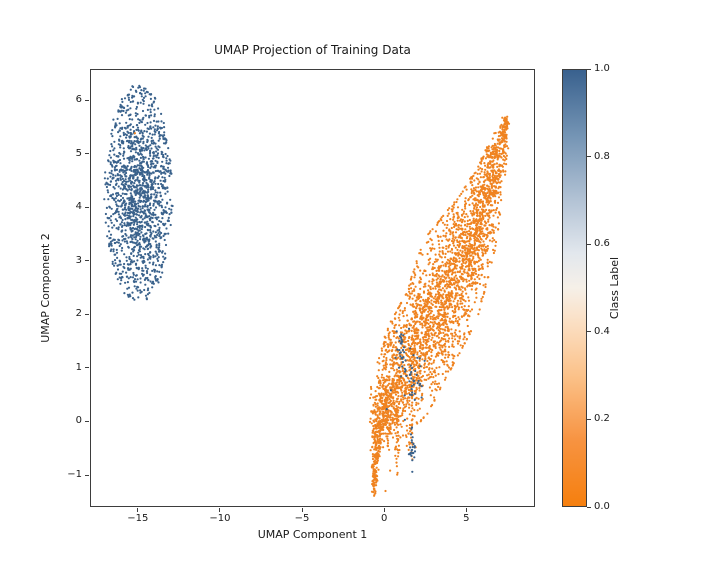  Describe the element at coordinates (312, 50) in the screenshot. I see `plot-title: UMAP Projection of Training Data` at that location.